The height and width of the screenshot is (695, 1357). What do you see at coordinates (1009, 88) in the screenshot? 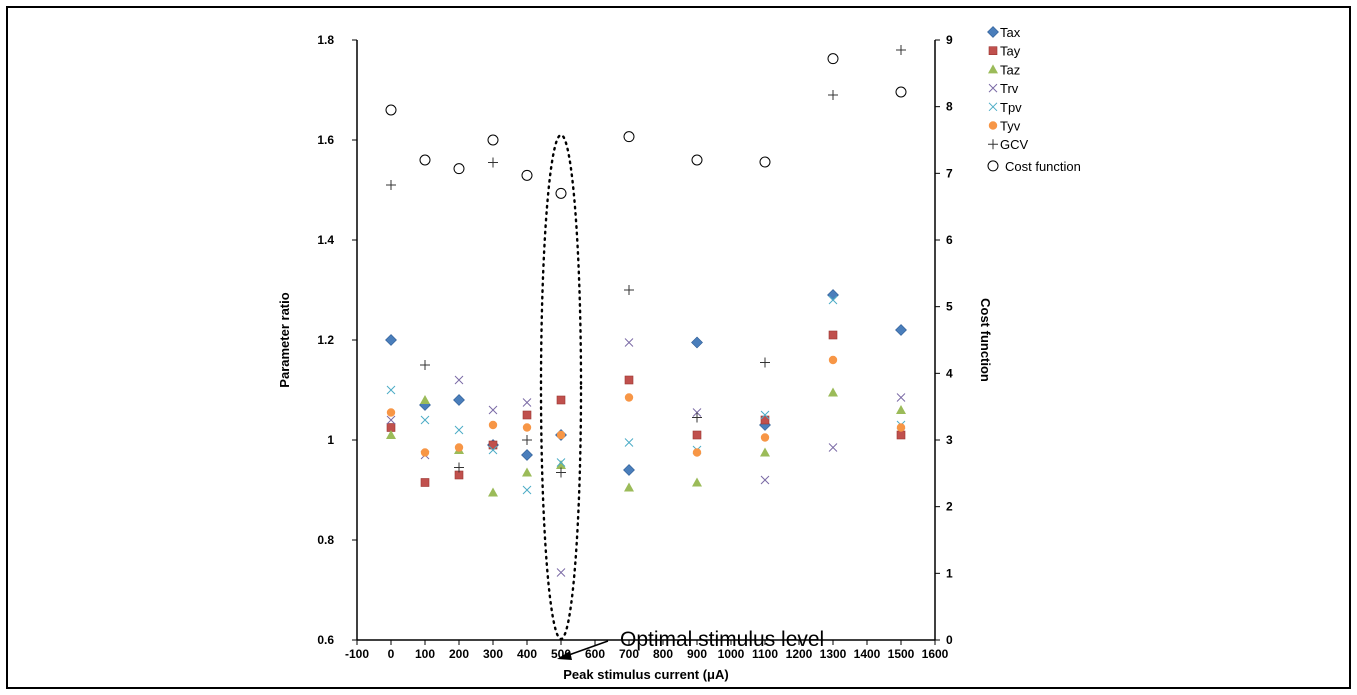
I see `legend-label-trv: Trv` at bounding box center [1009, 88].